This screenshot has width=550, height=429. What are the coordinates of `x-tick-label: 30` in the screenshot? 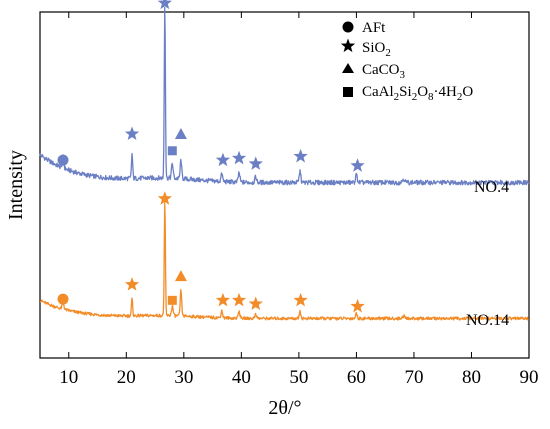 It's located at (183, 377).